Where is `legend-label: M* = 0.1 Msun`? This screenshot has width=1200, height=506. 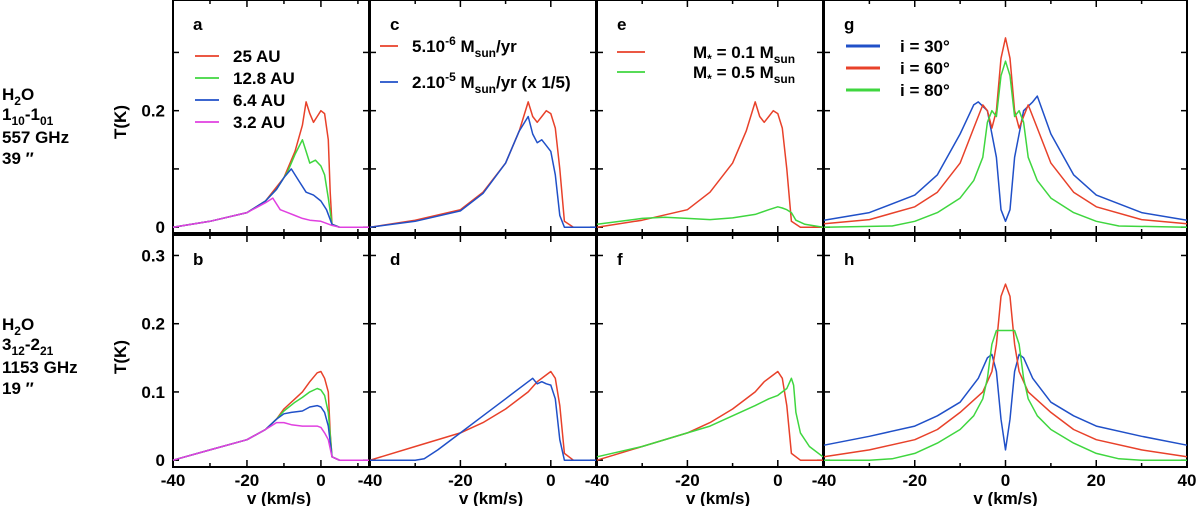 legend-label: M* = 0.1 Msun is located at coordinates (744, 54).